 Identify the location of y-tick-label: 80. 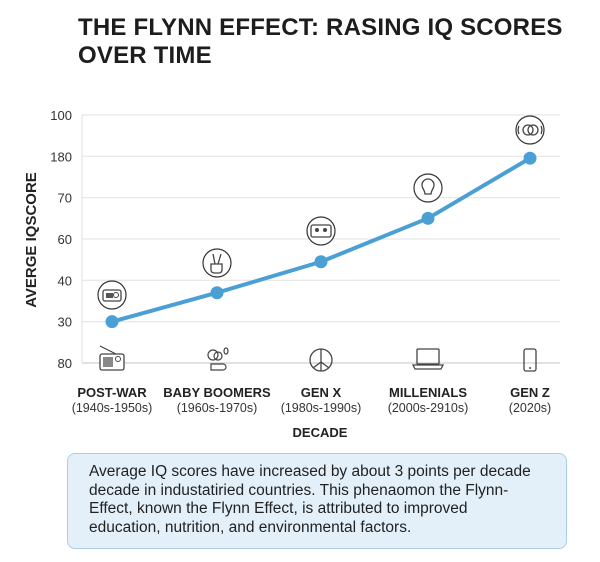
(65, 363).